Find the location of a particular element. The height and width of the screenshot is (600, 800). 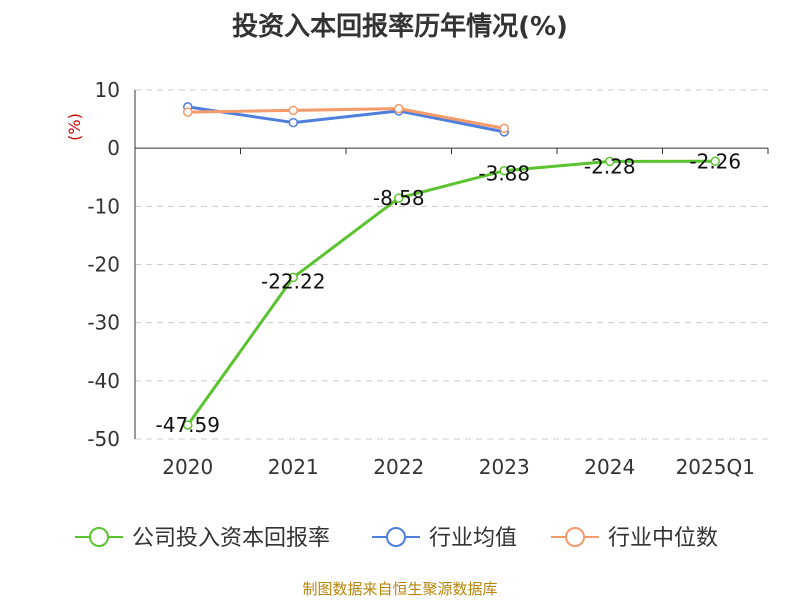

y-tick-label: -20 is located at coordinates (103, 265).